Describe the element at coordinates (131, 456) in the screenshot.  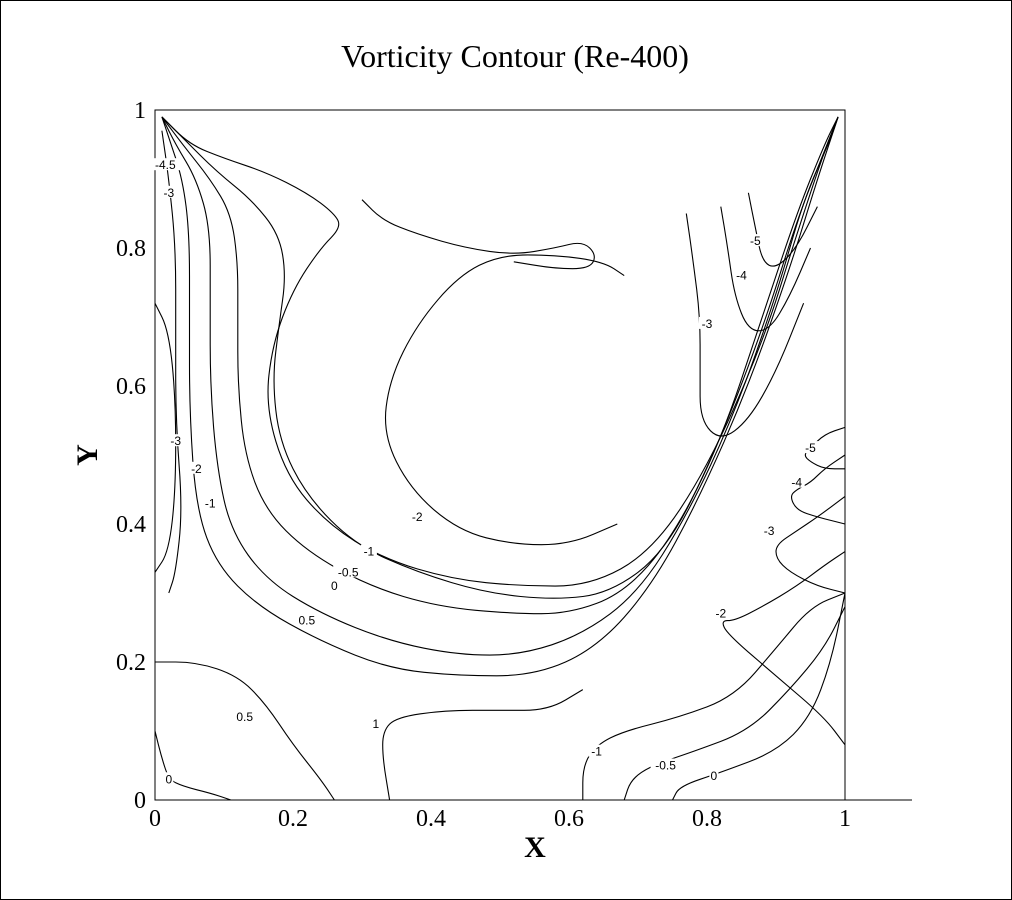
I see `y-ticks: 0 0.2 0.4 0.6 0.8 1` at that location.